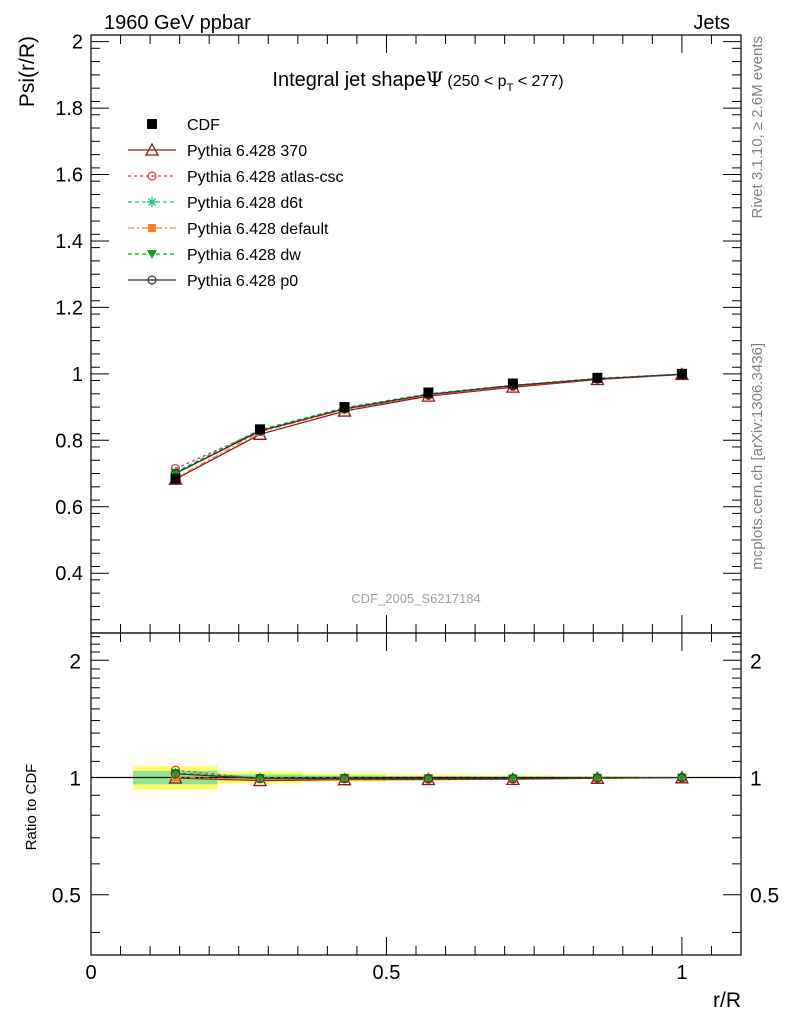 This screenshot has height=1024, width=786. I want to click on x-tick-labels: 0 0.5 1, so click(386, 973).